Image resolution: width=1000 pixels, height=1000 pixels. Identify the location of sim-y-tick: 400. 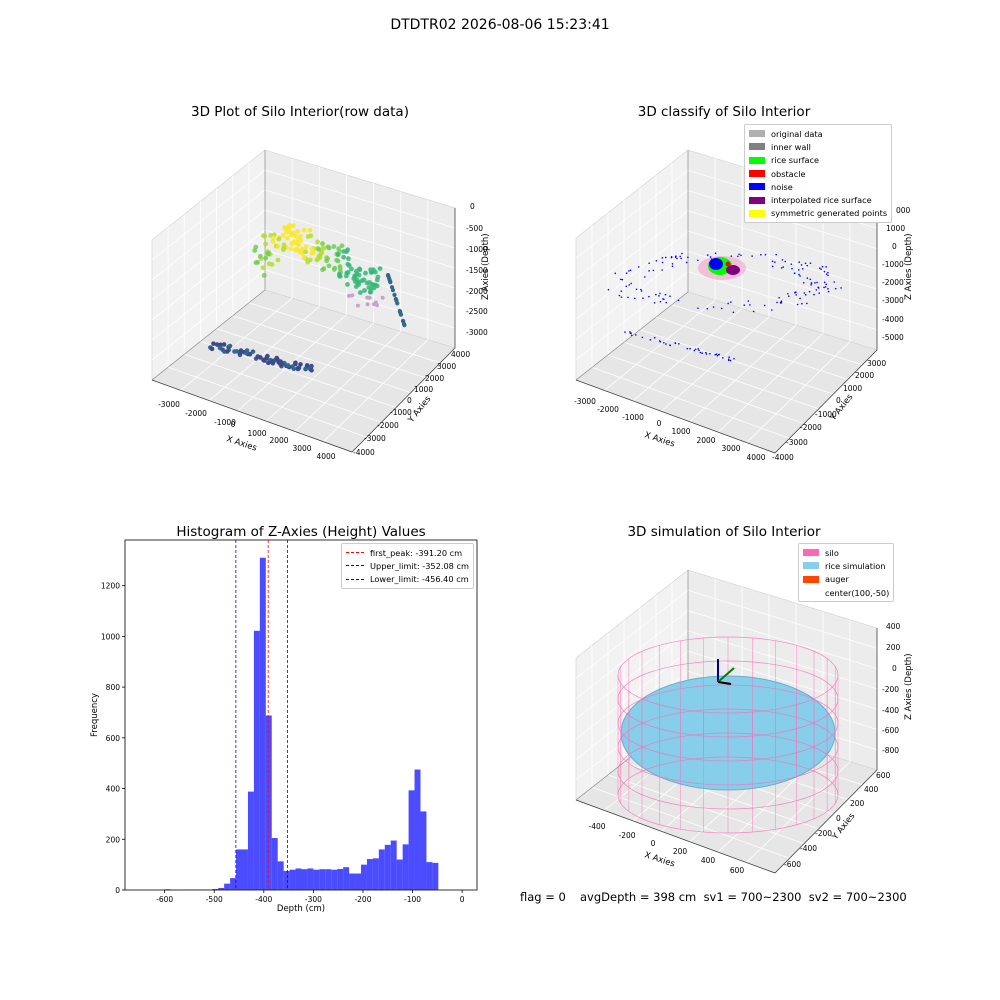
(871, 789).